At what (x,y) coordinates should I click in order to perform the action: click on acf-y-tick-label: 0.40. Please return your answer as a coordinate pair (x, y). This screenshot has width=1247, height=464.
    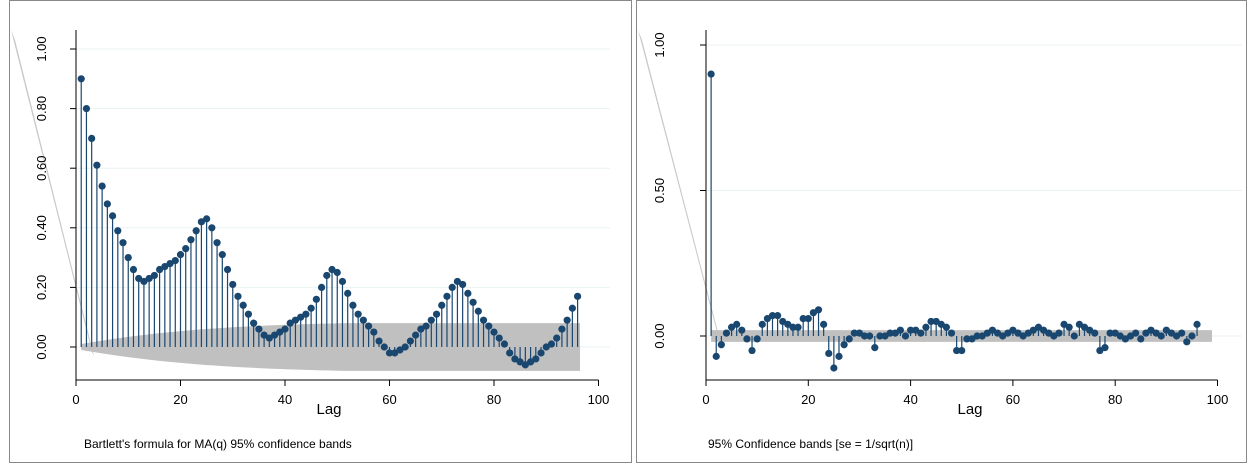
    Looking at the image, I should click on (41, 227).